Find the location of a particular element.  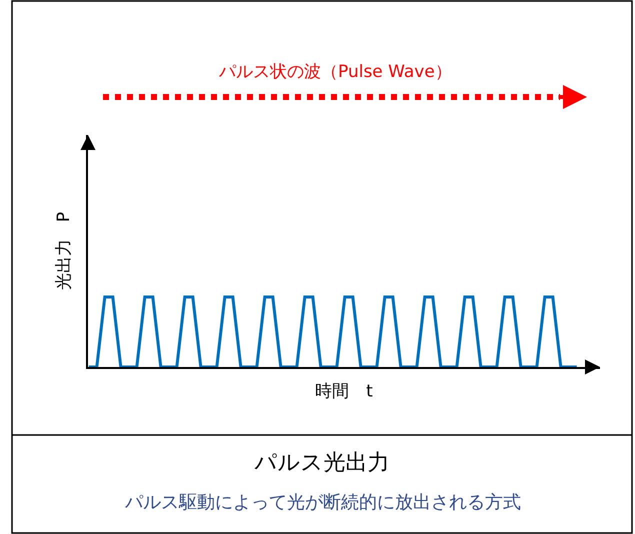

text: パルス駆動によって光が断続的に放出される方式 is located at coordinates (322, 502).